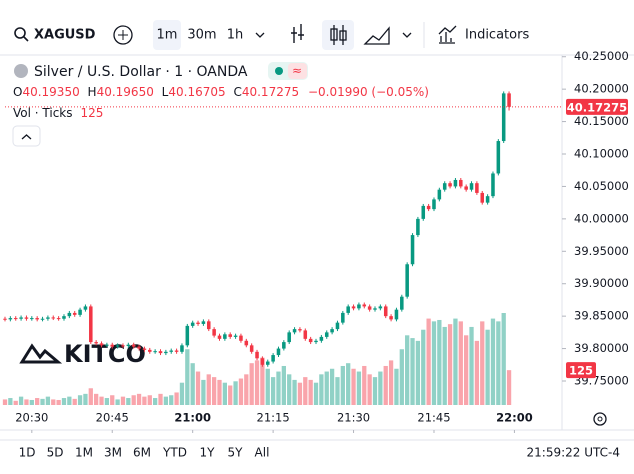 The image size is (634, 474). Describe the element at coordinates (27, 453) in the screenshot. I see `range-button: 1D` at that location.